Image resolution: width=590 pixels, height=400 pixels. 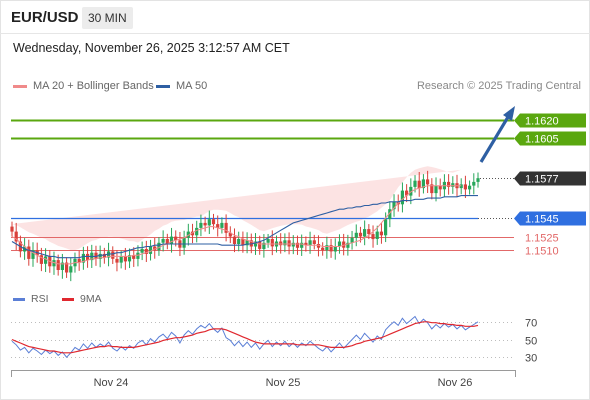 What do you see at coordinates (295, 33) in the screenshot?
I see `header-divider` at bounding box center [295, 33].